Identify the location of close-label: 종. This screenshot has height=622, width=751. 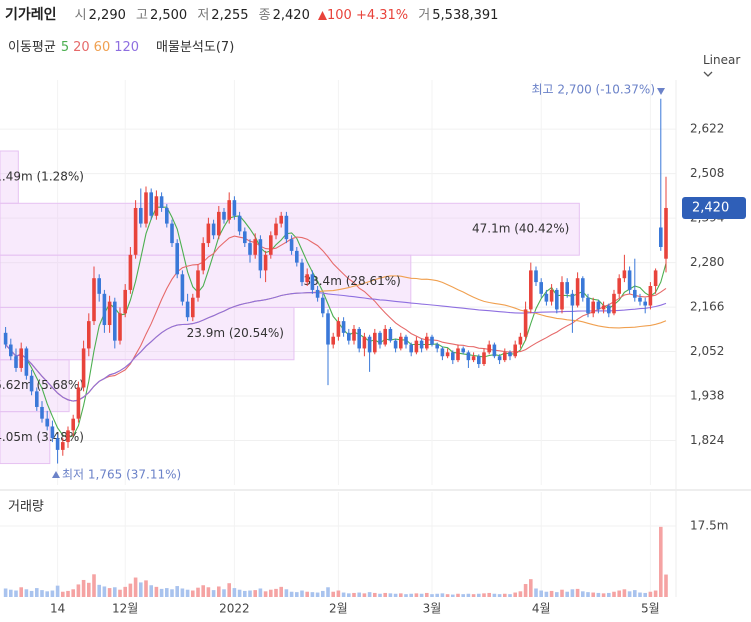
(264, 15).